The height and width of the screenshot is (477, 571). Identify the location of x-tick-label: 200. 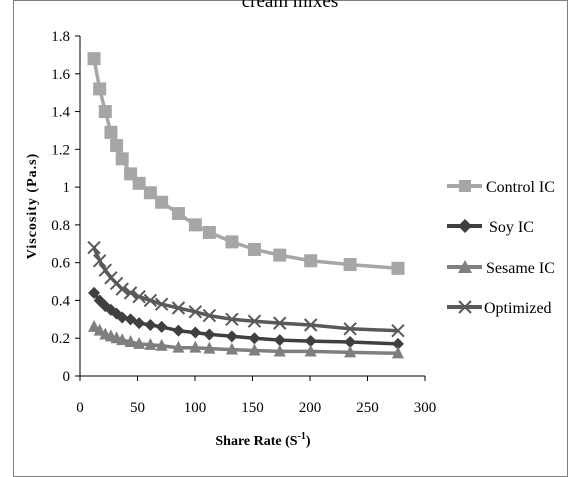
(310, 408).